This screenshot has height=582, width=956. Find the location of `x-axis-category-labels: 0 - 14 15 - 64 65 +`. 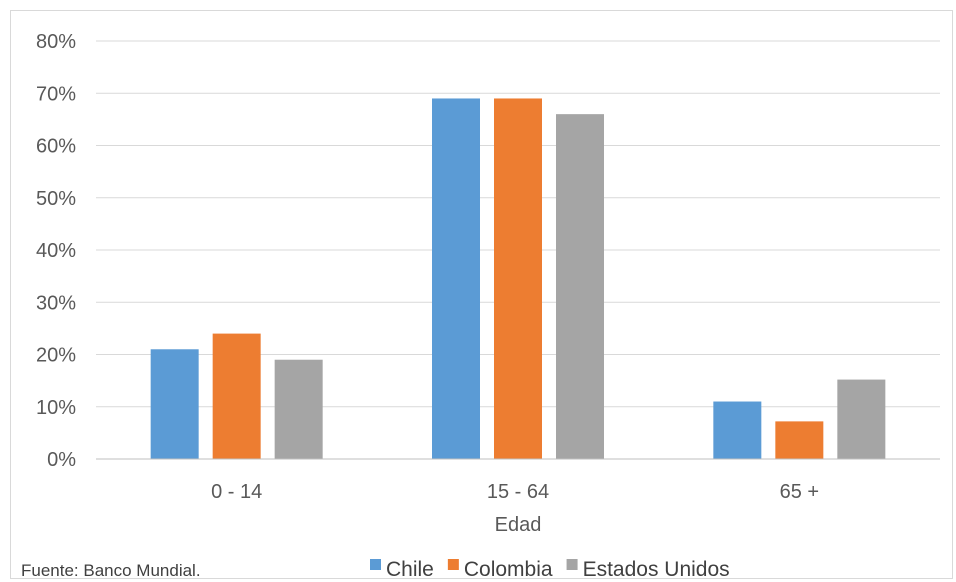

x-axis-category-labels: 0 - 14 15 - 64 65 + is located at coordinates (515, 492).